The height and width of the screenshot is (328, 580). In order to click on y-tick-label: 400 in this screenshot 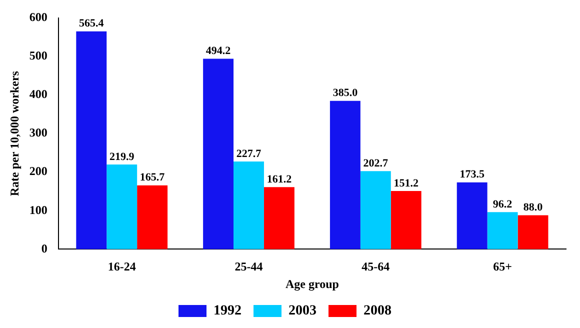, I will do `click(38, 94)`.